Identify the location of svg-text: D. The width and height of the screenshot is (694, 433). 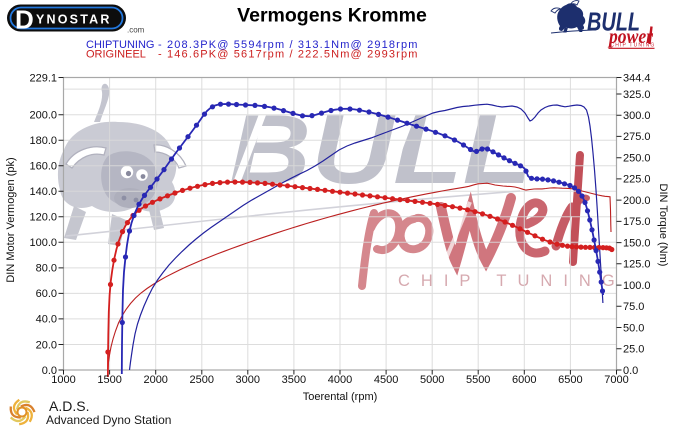
(24, 20).